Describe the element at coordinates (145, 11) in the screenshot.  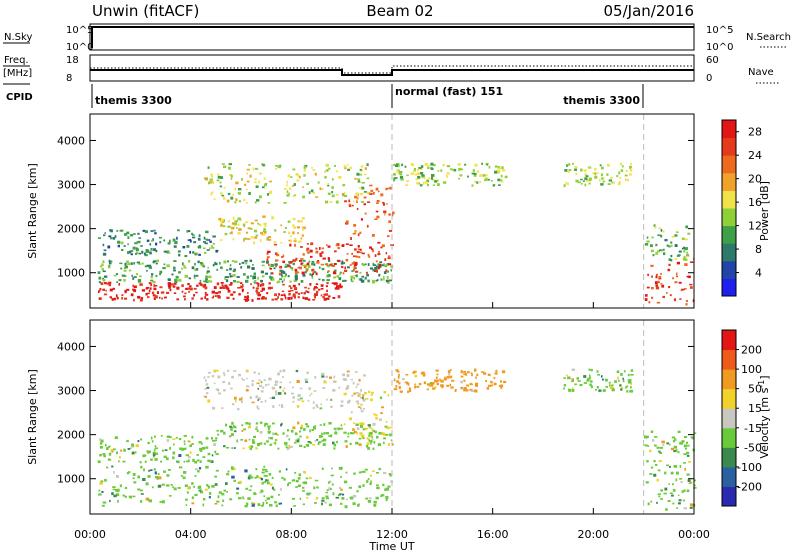
I see `radar-title: Unwin (fitACF)` at that location.